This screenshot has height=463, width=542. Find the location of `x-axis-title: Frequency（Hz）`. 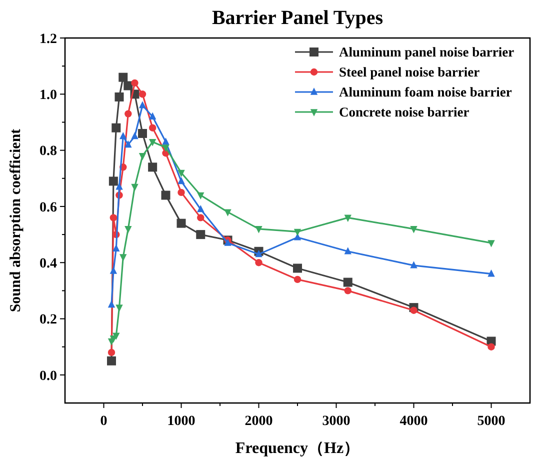

x-axis-title: Frequency（Hz） is located at coordinates (297, 448).